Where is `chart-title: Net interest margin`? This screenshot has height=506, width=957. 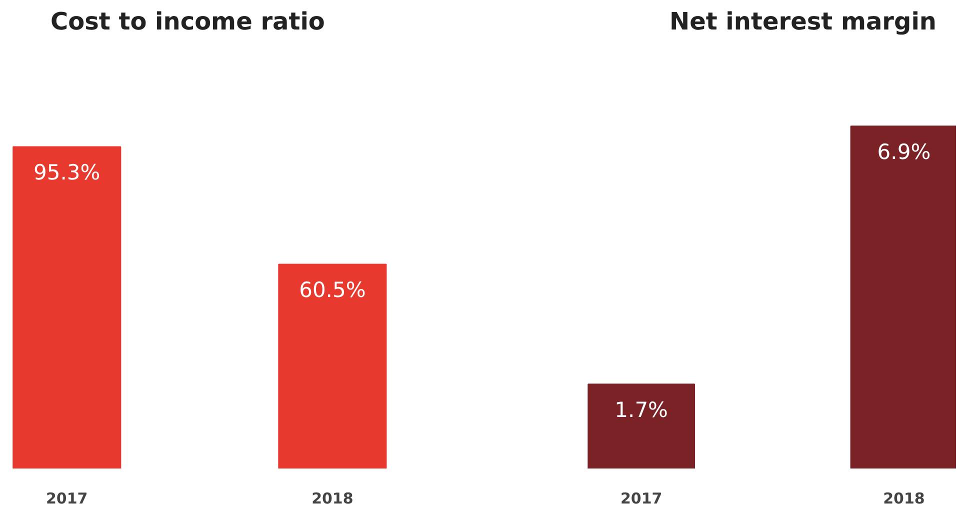
chart-title: Net interest margin is located at coordinates (803, 22).